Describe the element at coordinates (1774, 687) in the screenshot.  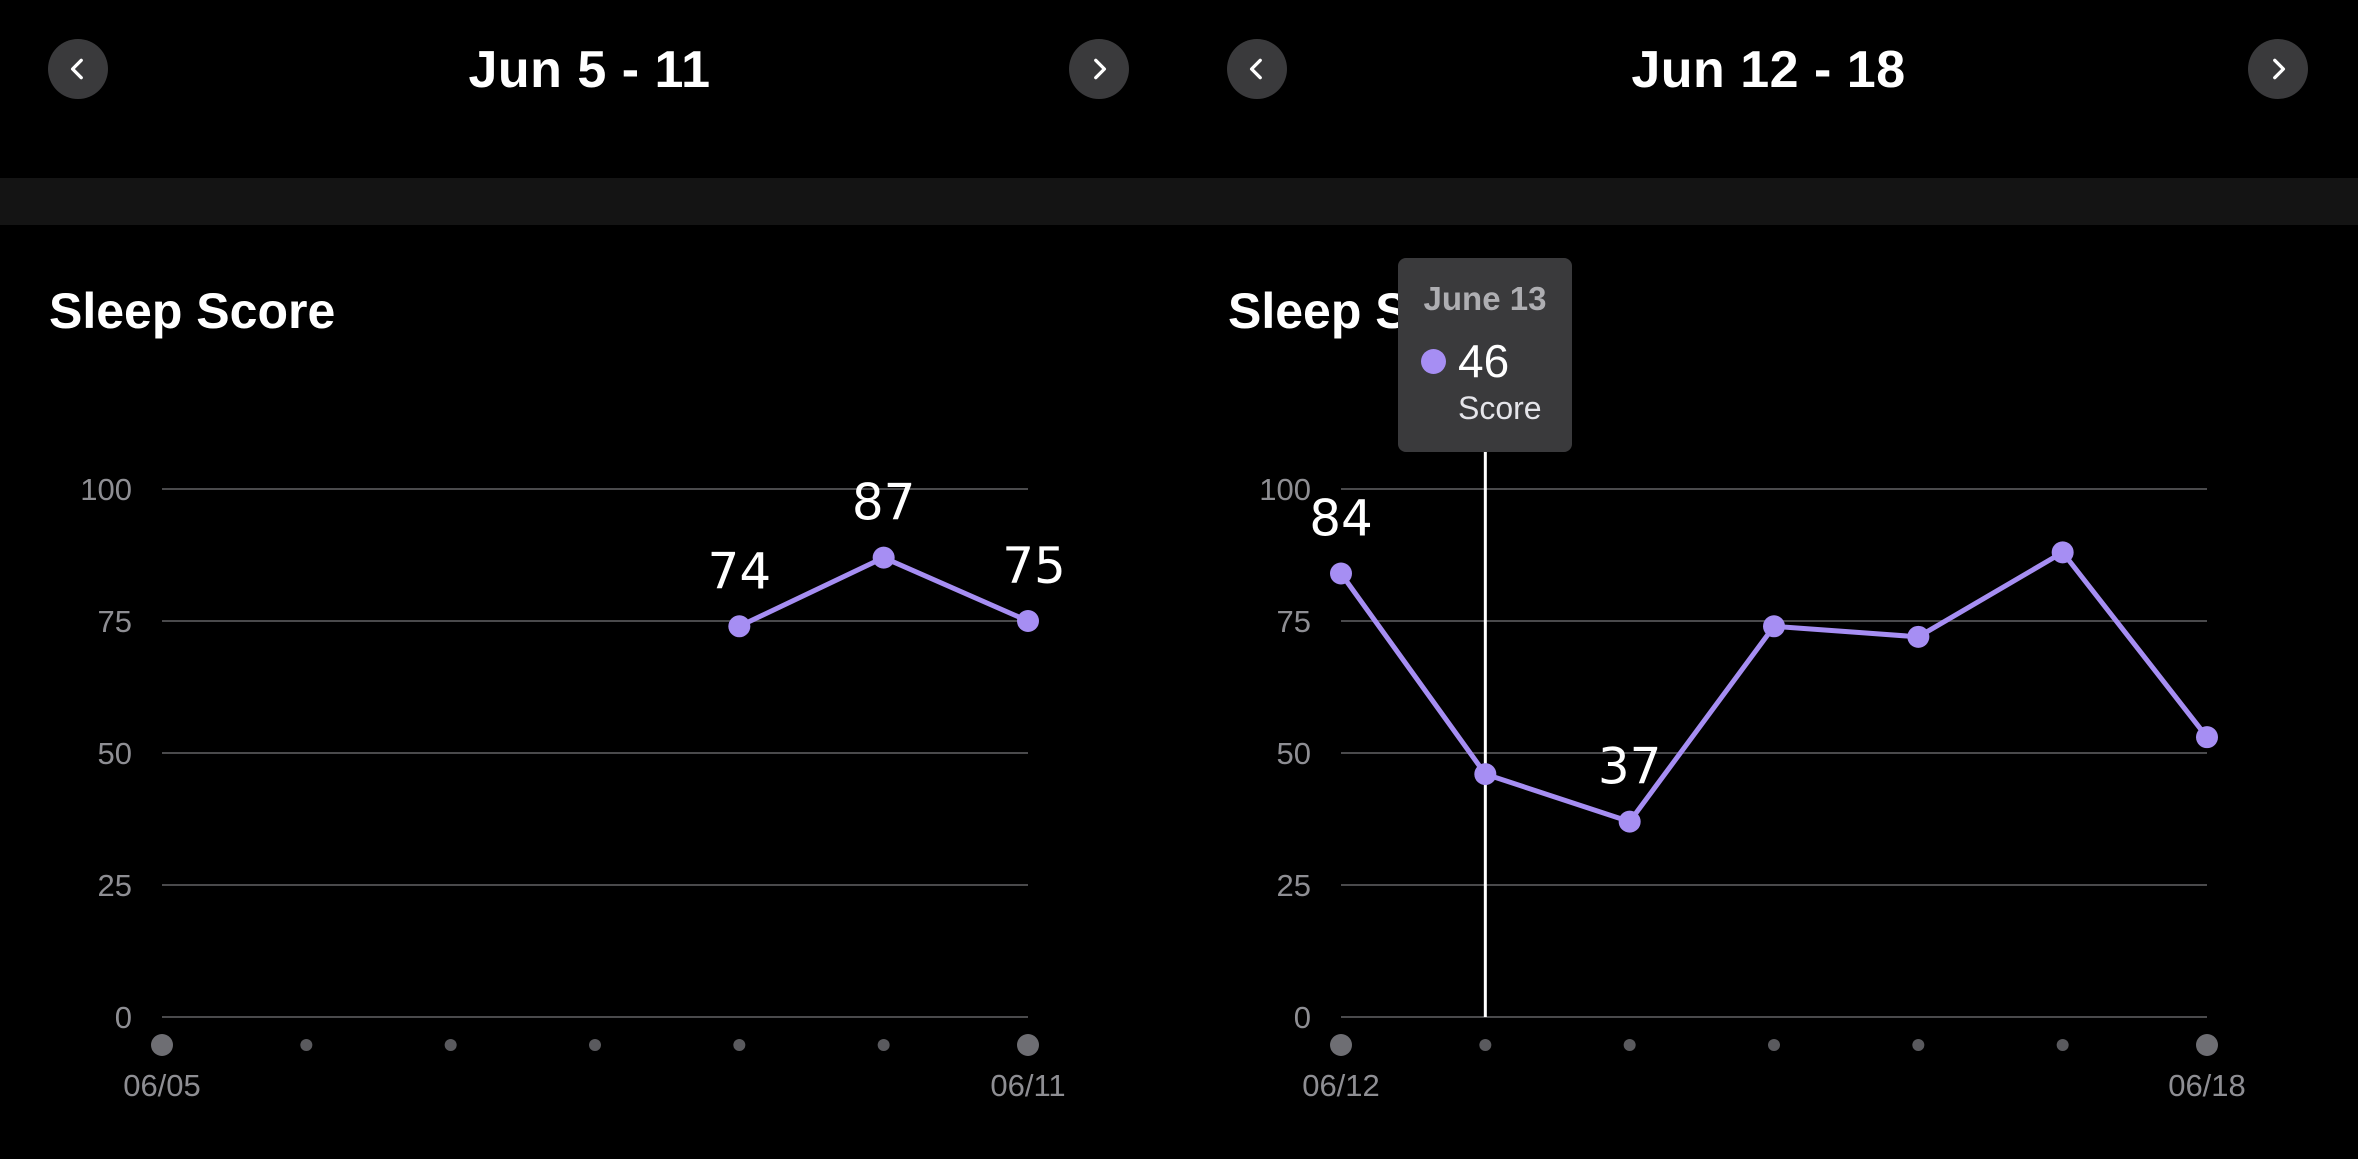
I see `series-line` at that location.